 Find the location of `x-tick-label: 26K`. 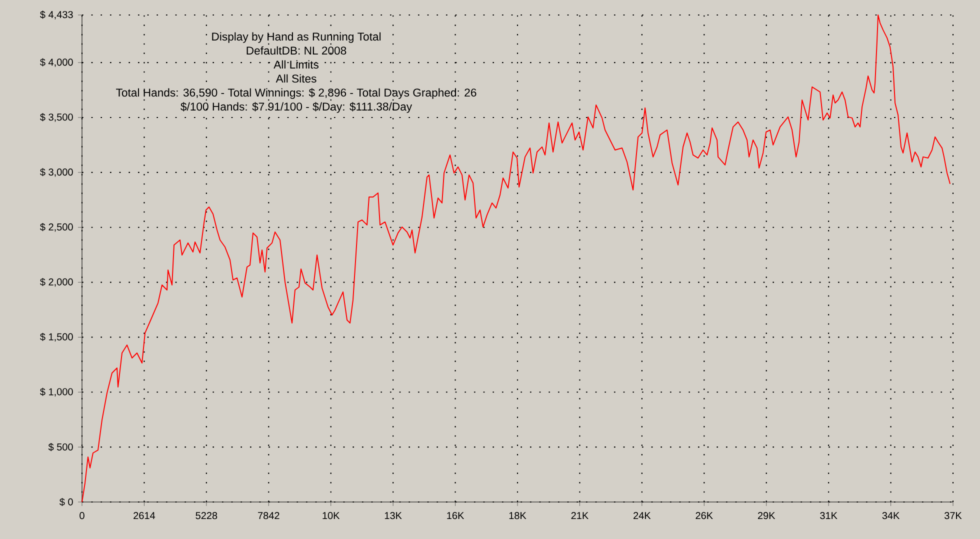

x-tick-label: 26K is located at coordinates (704, 516).